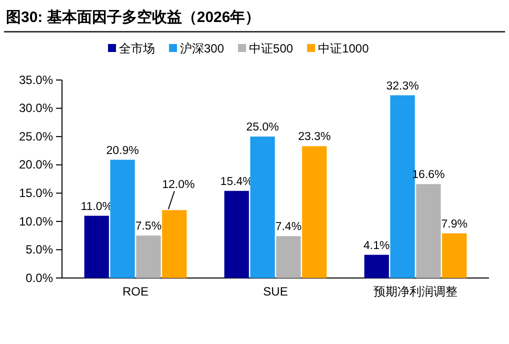  I want to click on y-tick-label: 0.0%, so click(40, 277).